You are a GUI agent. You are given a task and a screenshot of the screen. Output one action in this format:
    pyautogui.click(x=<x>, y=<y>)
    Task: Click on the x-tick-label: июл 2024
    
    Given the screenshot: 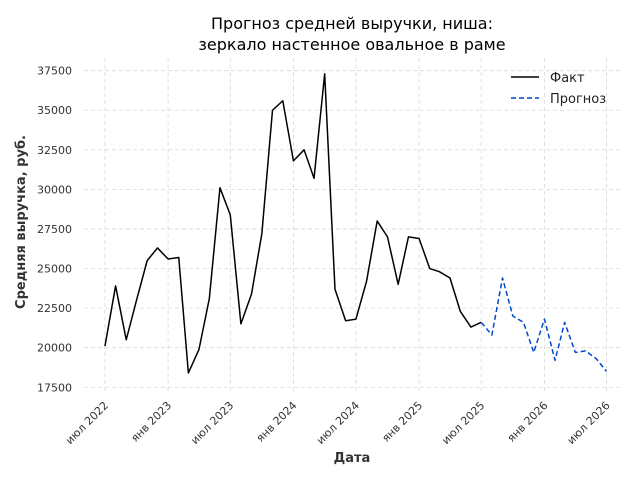 What is the action you would take?
    pyautogui.click(x=338, y=423)
    